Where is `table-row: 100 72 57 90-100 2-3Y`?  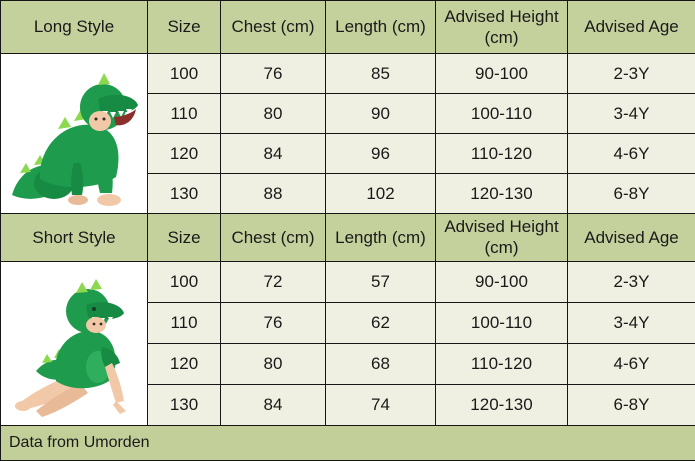 table-row: 100 72 57 90-100 2-3Y is located at coordinates (348, 281).